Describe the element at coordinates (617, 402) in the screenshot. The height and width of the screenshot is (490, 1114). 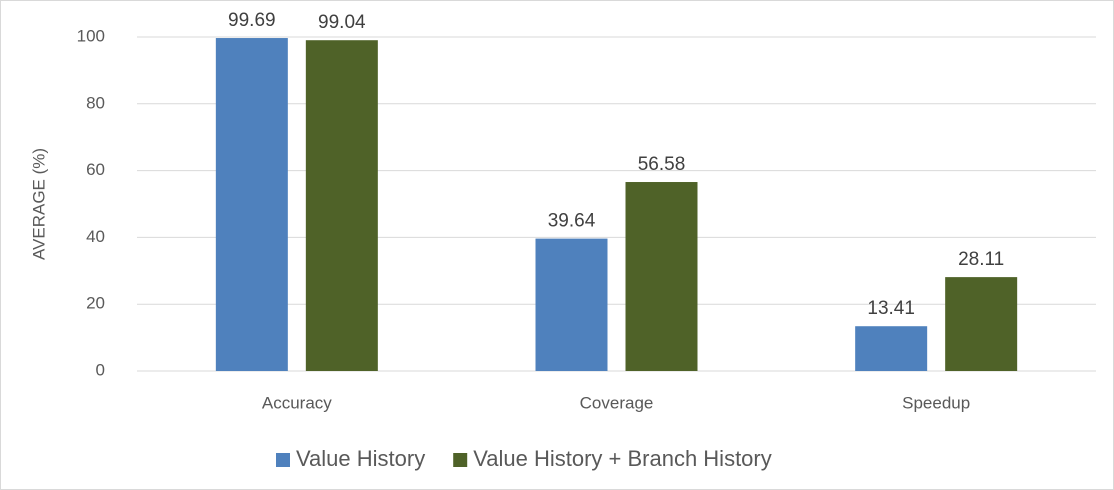
I see `x-tick-label: Coverage` at that location.